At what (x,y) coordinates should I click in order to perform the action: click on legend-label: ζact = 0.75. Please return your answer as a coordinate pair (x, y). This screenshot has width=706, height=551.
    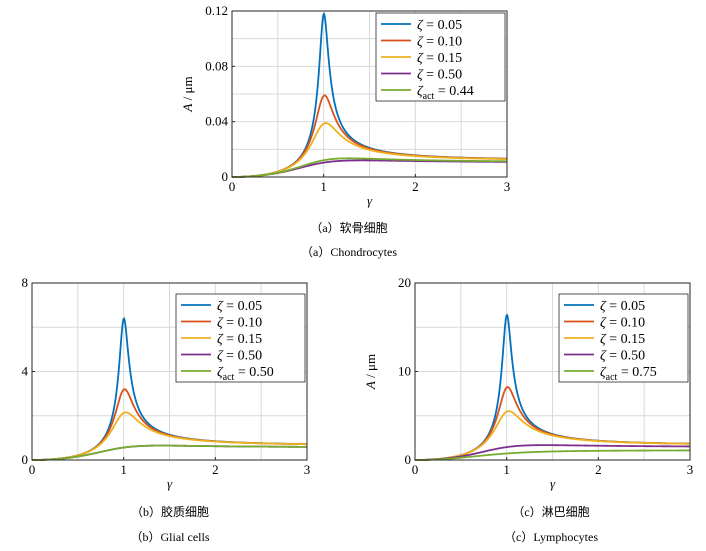
    Looking at the image, I should click on (628, 374).